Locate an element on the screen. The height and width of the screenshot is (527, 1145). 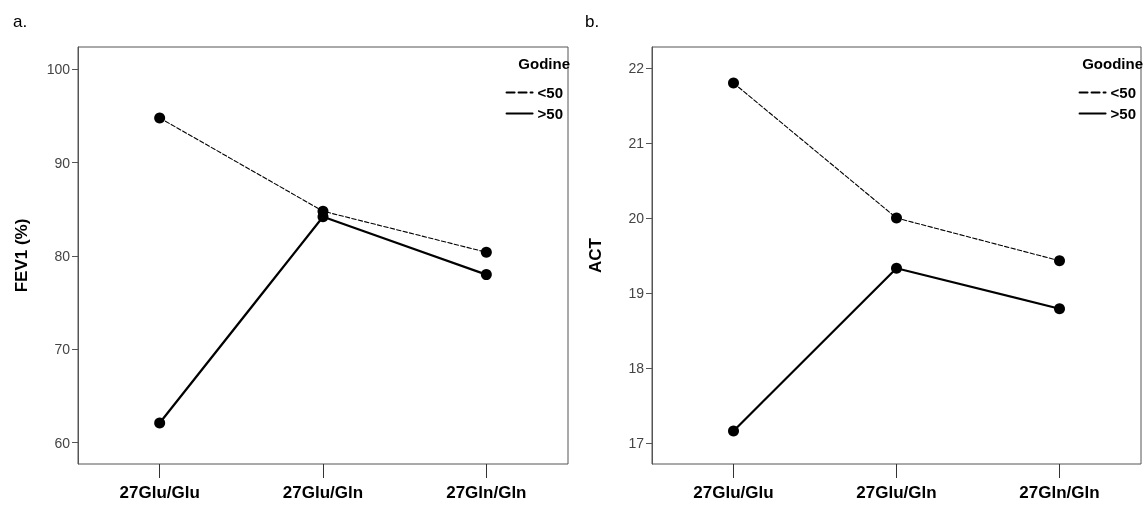
y-tick-label: 22 is located at coordinates (636, 68).